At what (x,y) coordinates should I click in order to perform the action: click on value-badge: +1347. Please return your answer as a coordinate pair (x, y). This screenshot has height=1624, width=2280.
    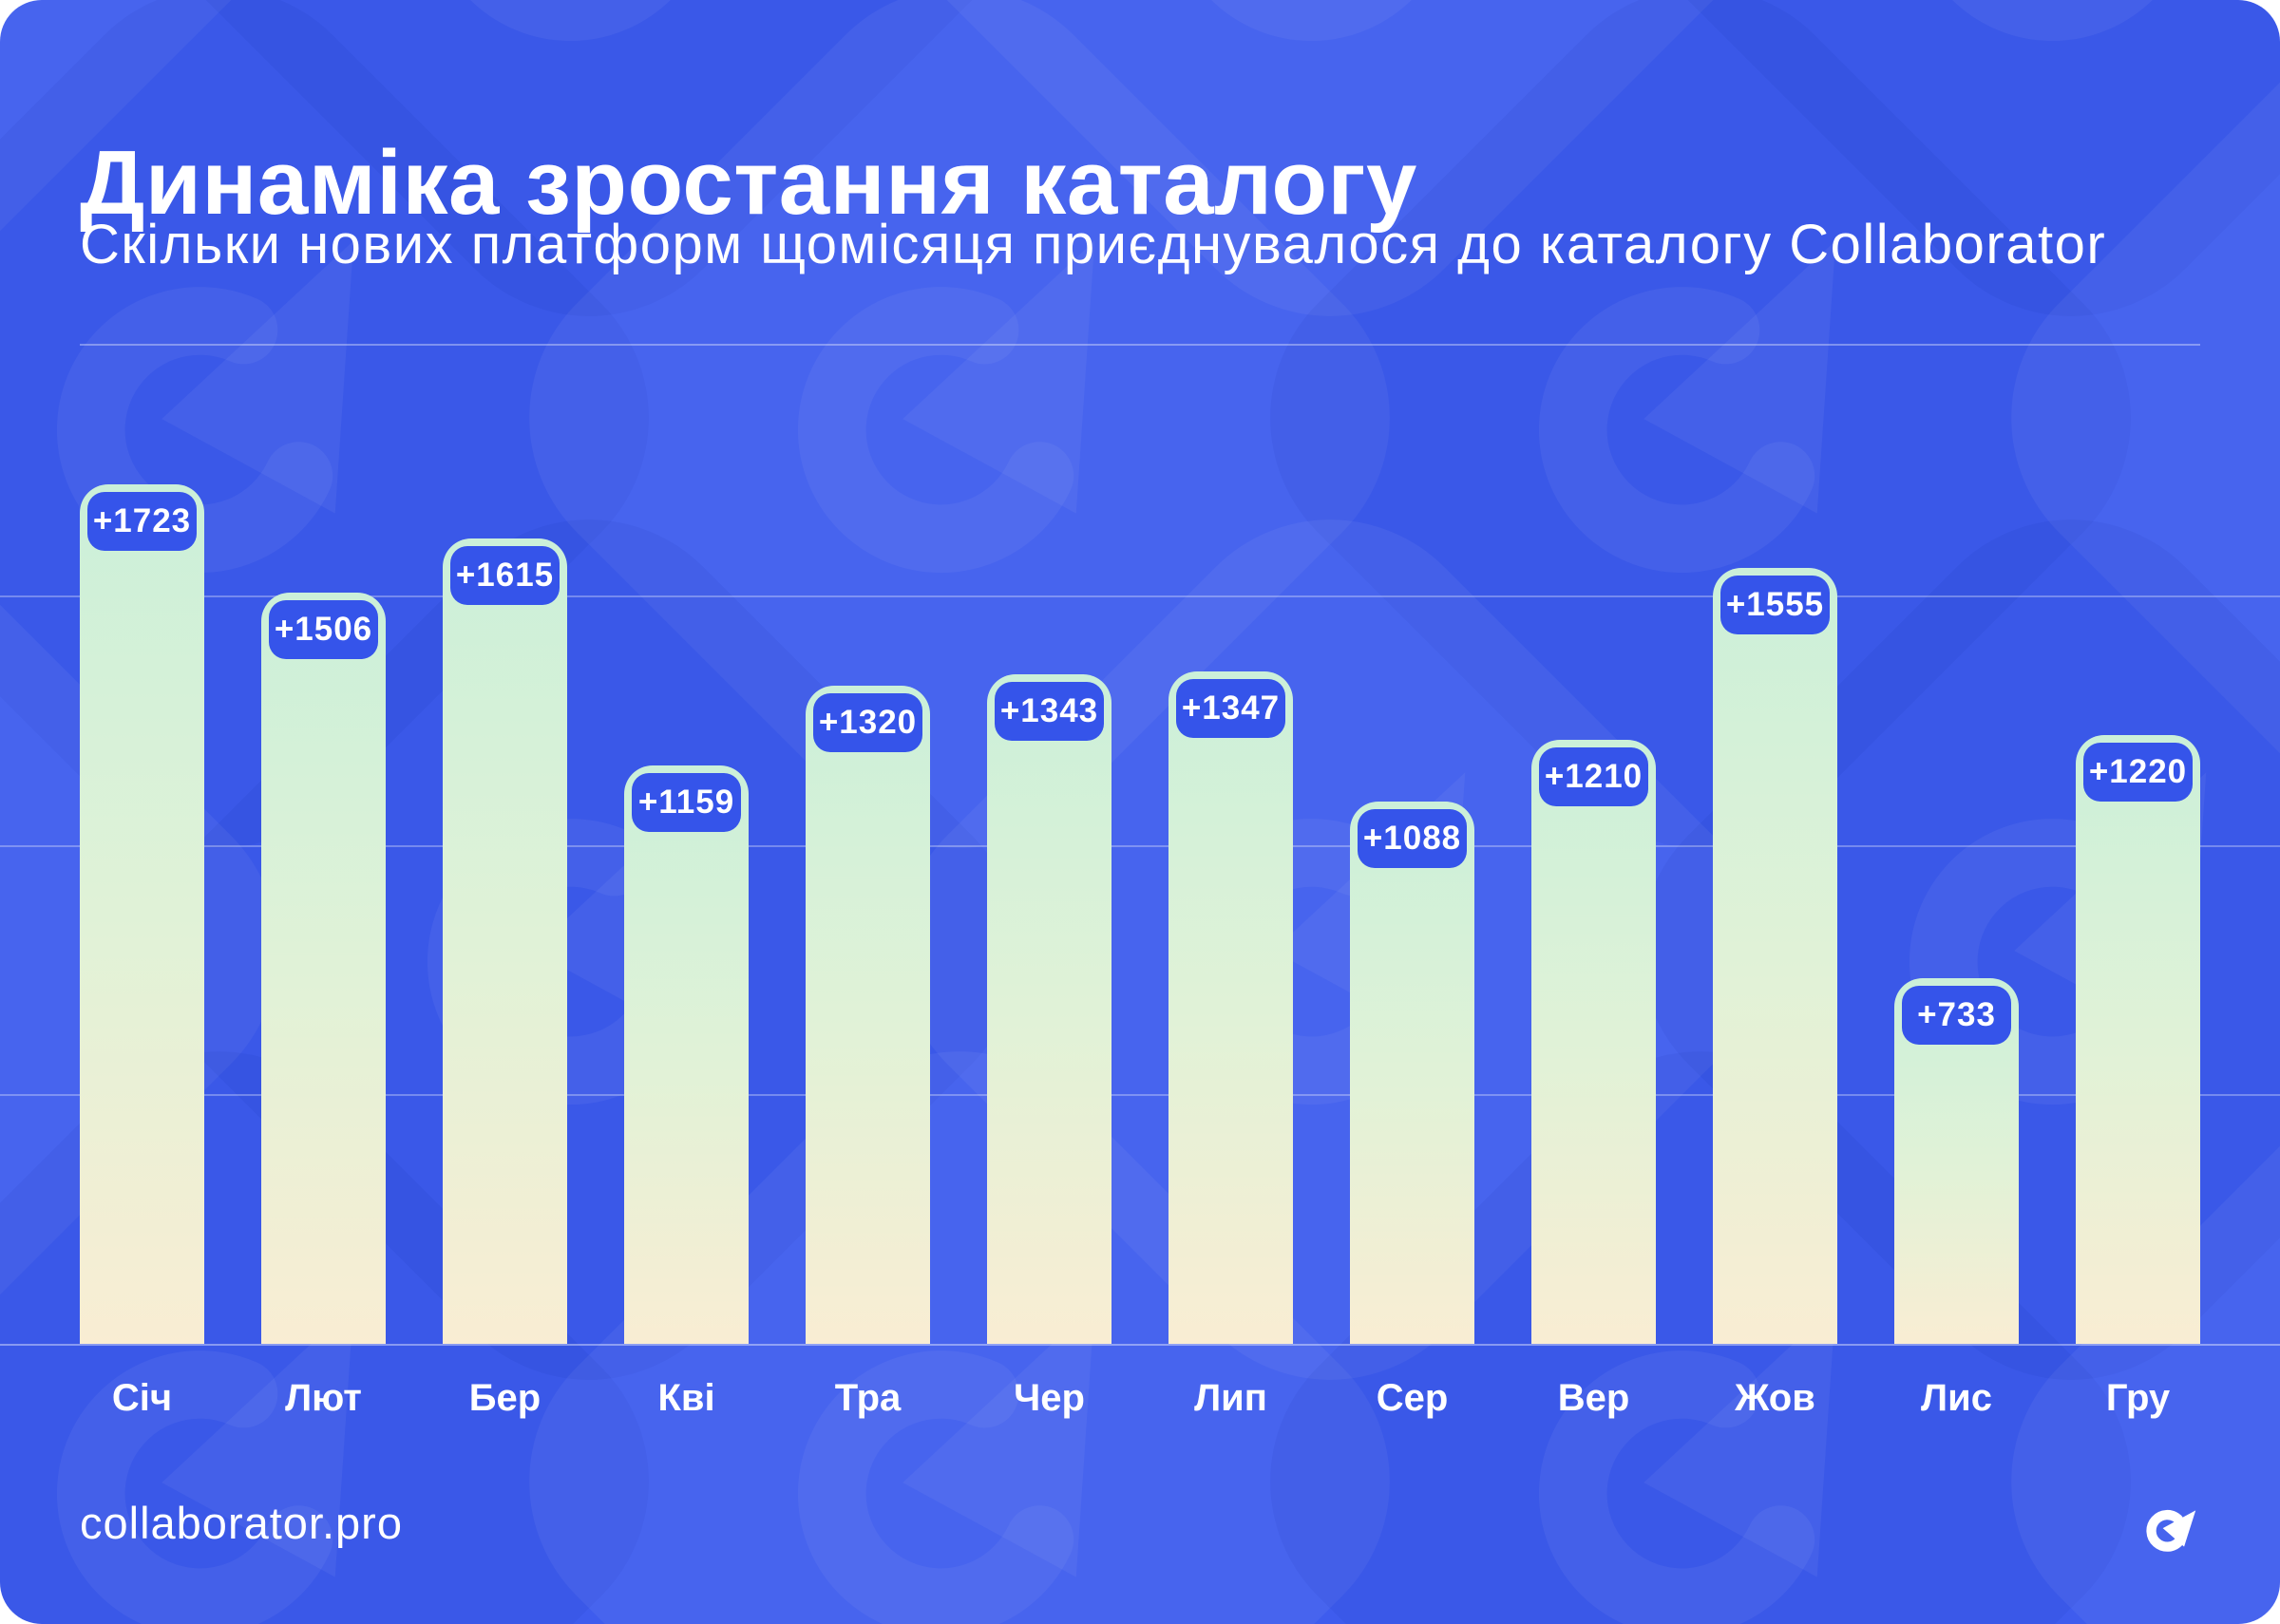
    Looking at the image, I should click on (1230, 708).